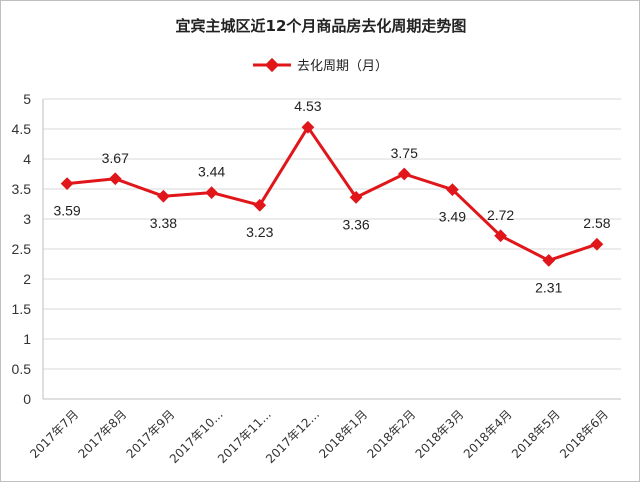 This screenshot has height=483, width=640. What do you see at coordinates (22, 369) in the screenshot?
I see `y-tick-label: 0.5` at bounding box center [22, 369].